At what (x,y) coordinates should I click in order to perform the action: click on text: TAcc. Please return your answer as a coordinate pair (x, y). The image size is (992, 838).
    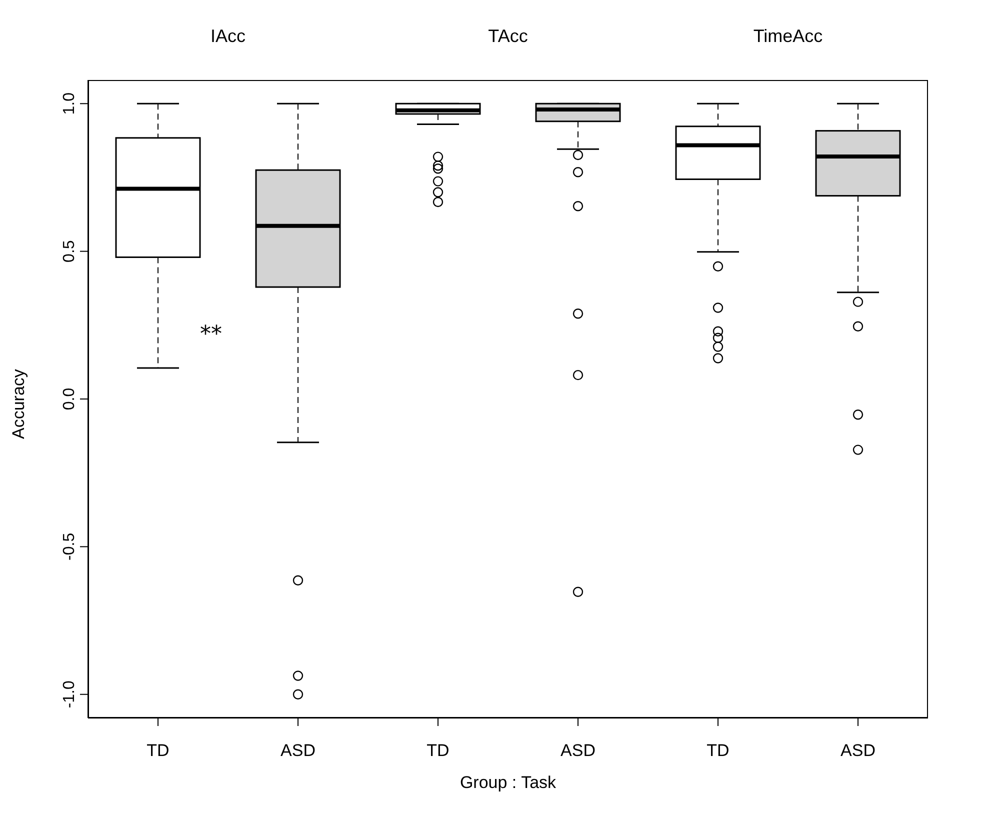
    Looking at the image, I should click on (508, 36).